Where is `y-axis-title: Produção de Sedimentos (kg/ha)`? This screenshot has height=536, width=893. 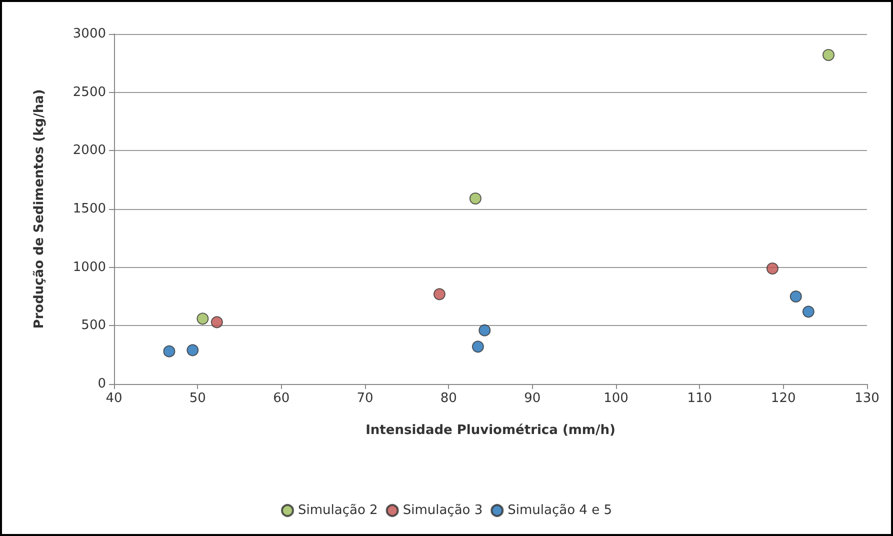 y-axis-title: Produção de Sedimentos (kg/ha) is located at coordinates (39, 209).